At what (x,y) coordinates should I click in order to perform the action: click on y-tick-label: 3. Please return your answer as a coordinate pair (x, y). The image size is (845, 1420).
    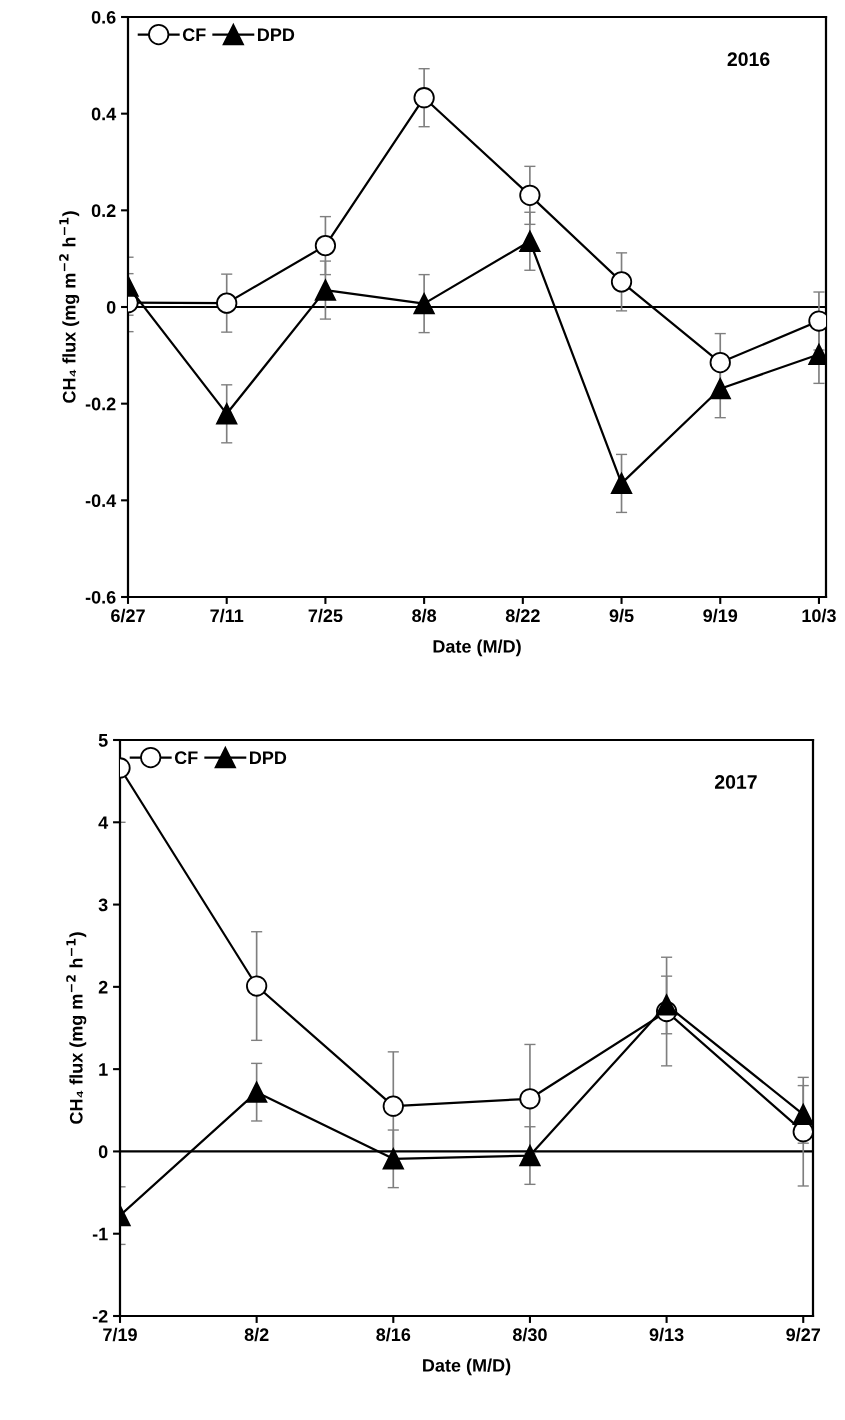
    Looking at the image, I should click on (103, 905).